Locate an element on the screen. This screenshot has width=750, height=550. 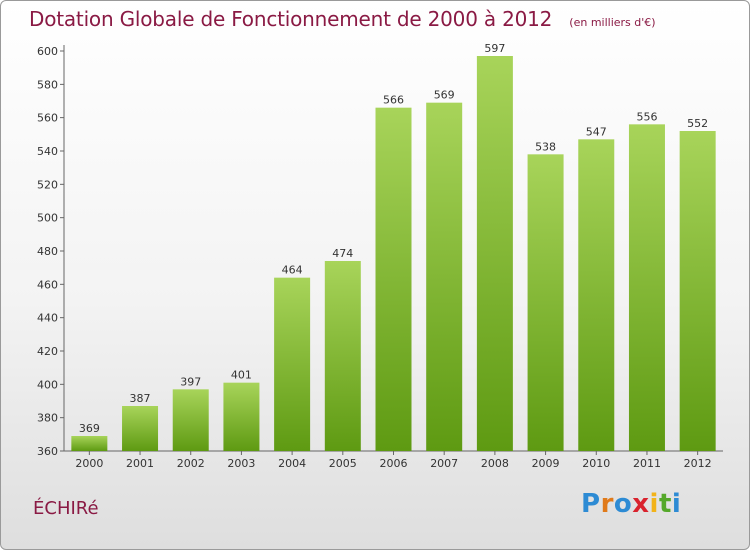
bar-value-label: 566 is located at coordinates (393, 100).